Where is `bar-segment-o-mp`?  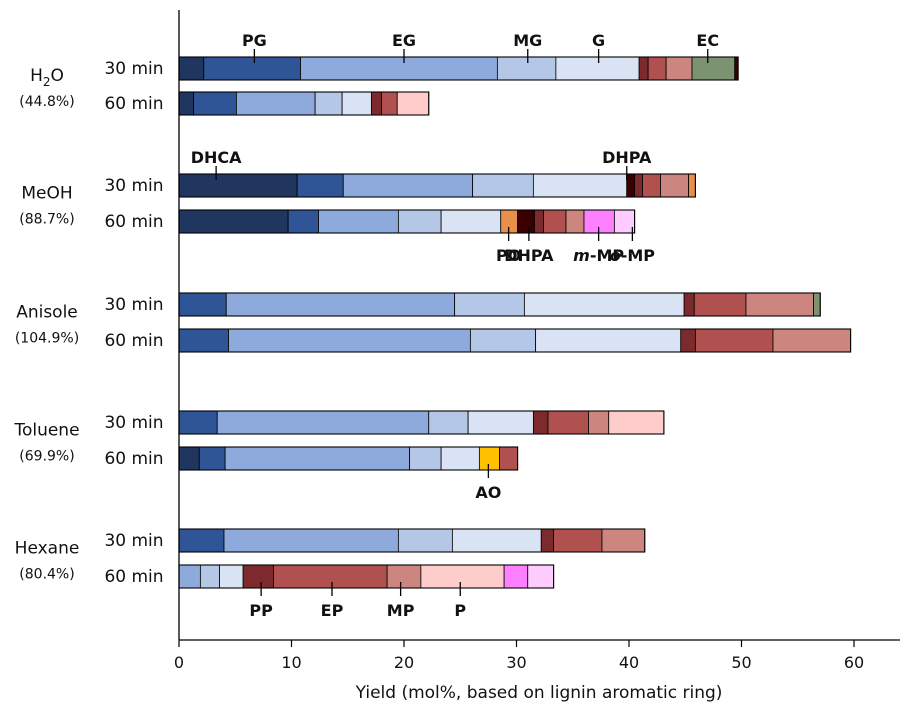 bar-segment-o-mp is located at coordinates (624, 221).